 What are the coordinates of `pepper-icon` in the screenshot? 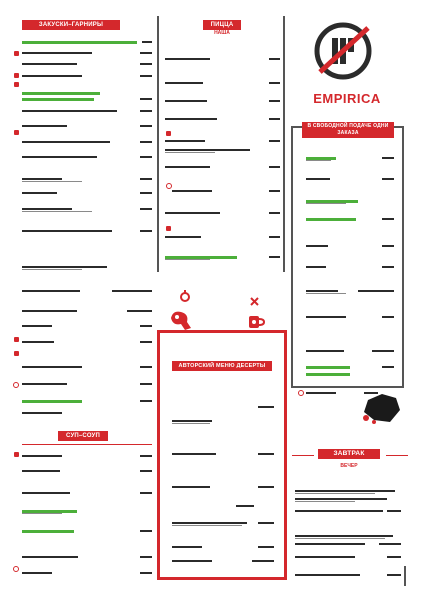 It's located at (185, 297).